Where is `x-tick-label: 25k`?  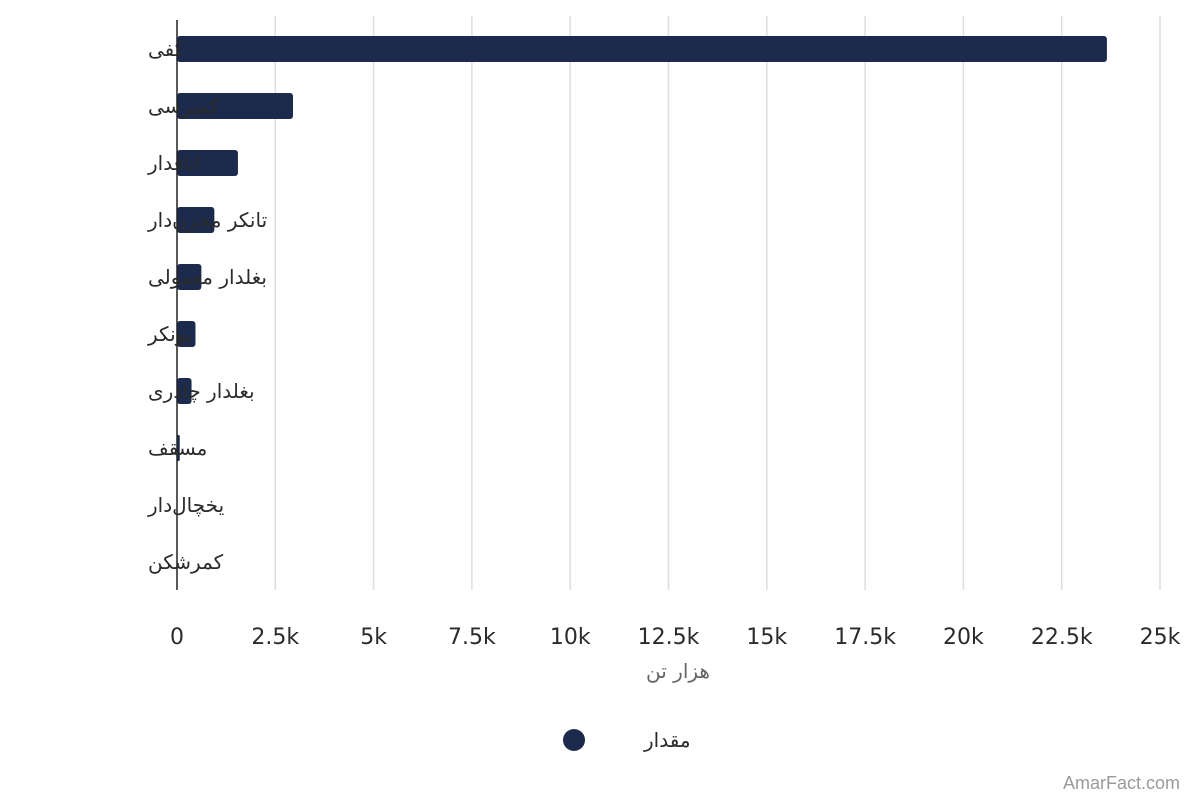
x-tick-label: 25k is located at coordinates (1160, 637).